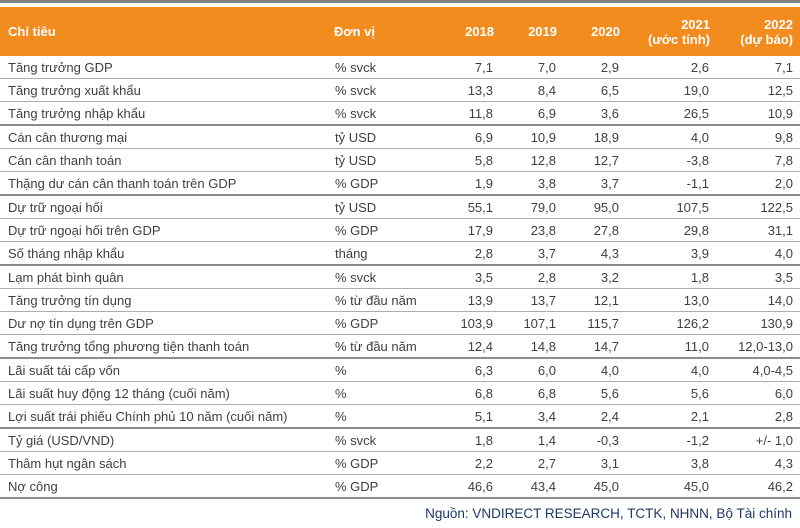 Image resolution: width=800 pixels, height=528 pixels. Describe the element at coordinates (167, 253) in the screenshot. I see `row-label: Số tháng nhập khẩu` at that location.